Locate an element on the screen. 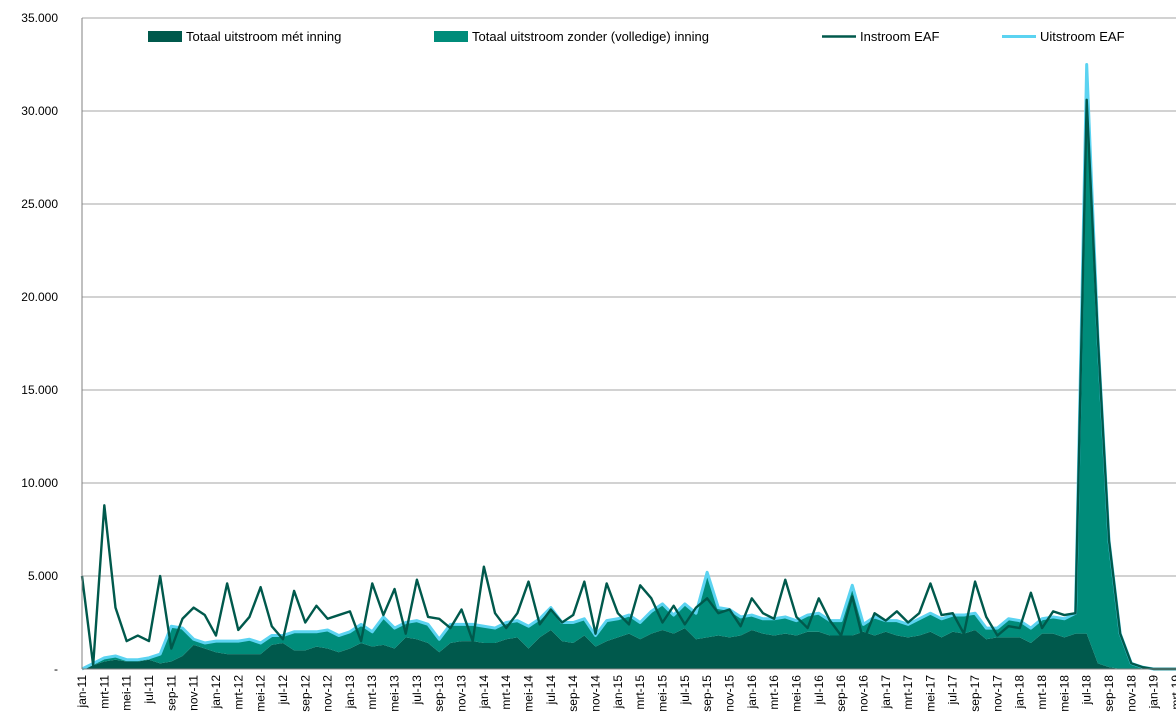 Image resolution: width=1176 pixels, height=726 pixels. x-tick-label: jan-12 is located at coordinates (216, 692).